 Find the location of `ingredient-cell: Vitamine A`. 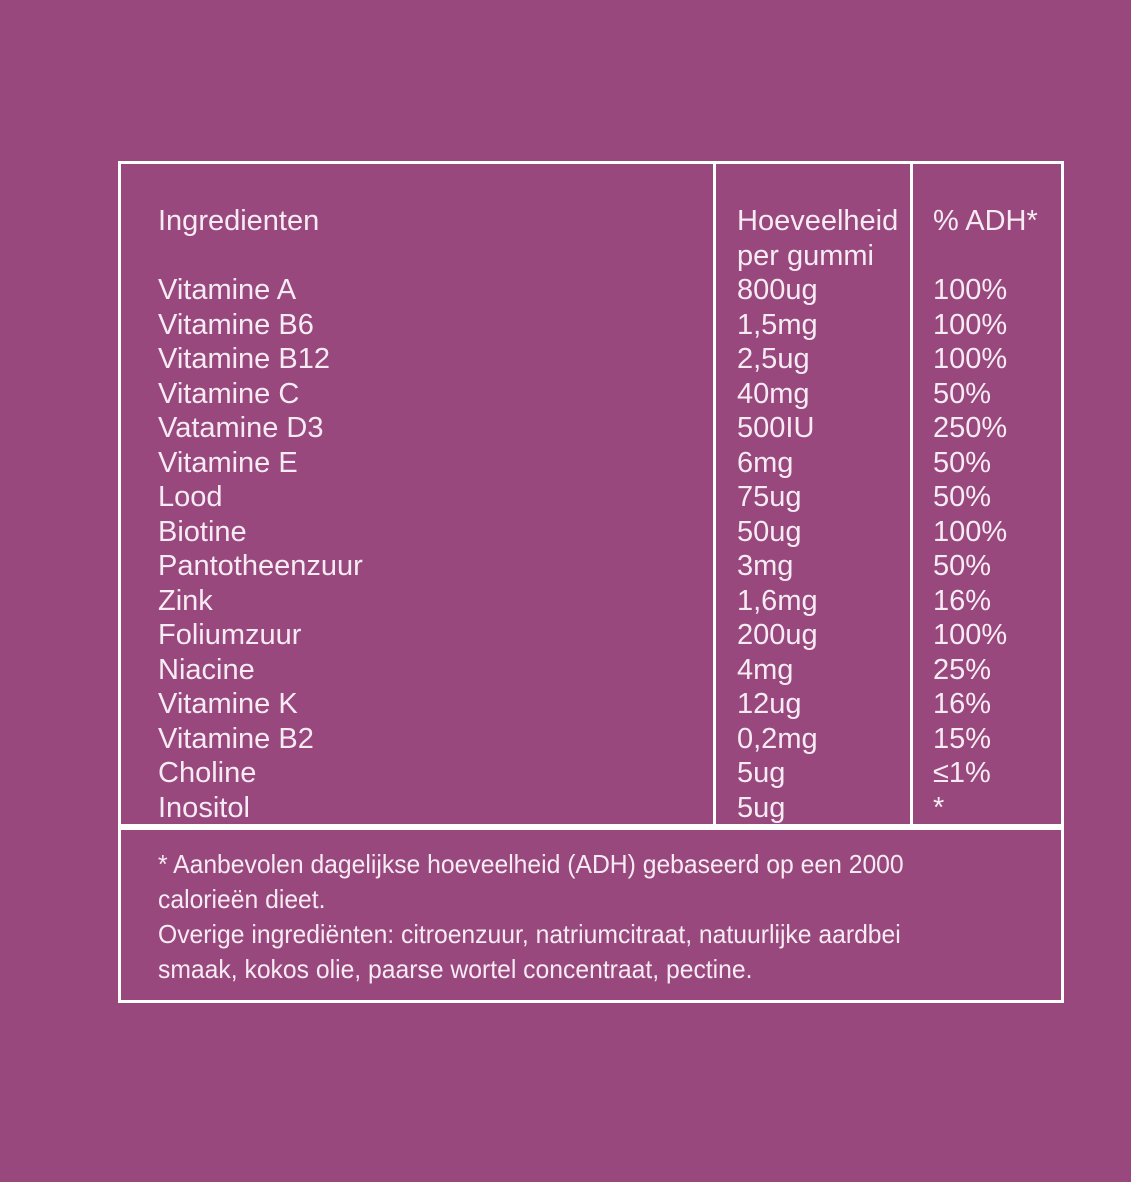

ingredient-cell: Vitamine A is located at coordinates (227, 290).